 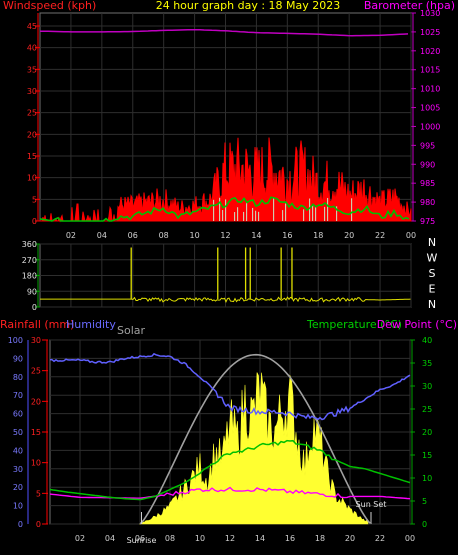 I want to click on humidity-tick-label: 90, so click(x=18, y=358).